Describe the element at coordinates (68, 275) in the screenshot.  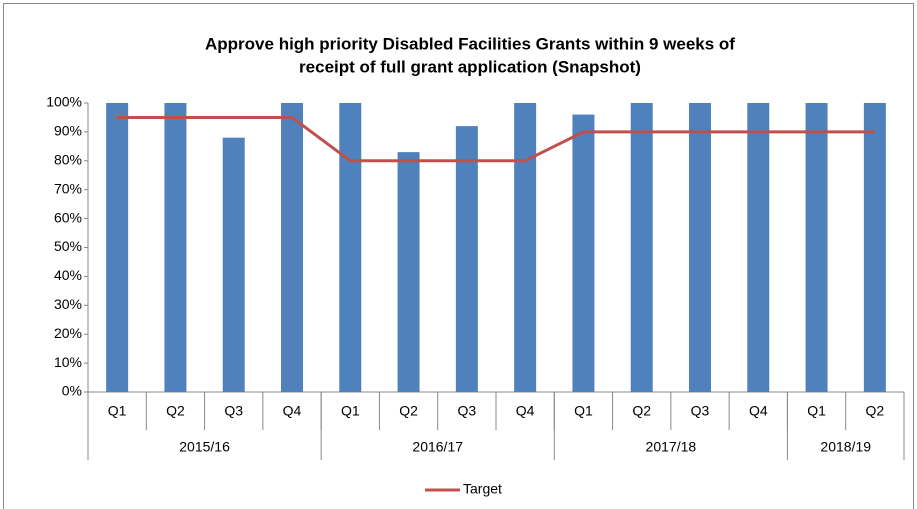
I see `y-tick-label: 40%` at that location.